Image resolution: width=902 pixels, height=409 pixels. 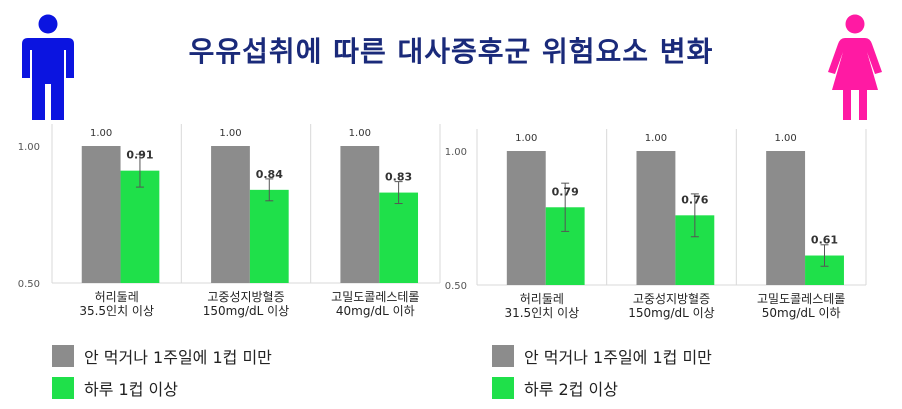 I want to click on intake-value-label: 0.91, so click(x=139, y=155).